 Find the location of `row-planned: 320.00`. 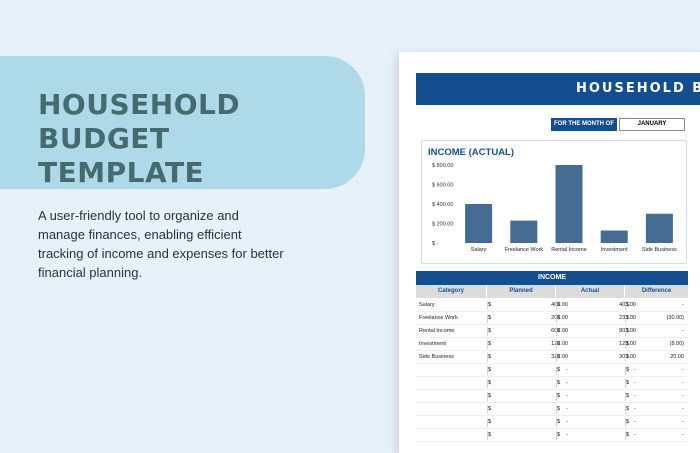

row-planned: 320.00 is located at coordinates (559, 357).